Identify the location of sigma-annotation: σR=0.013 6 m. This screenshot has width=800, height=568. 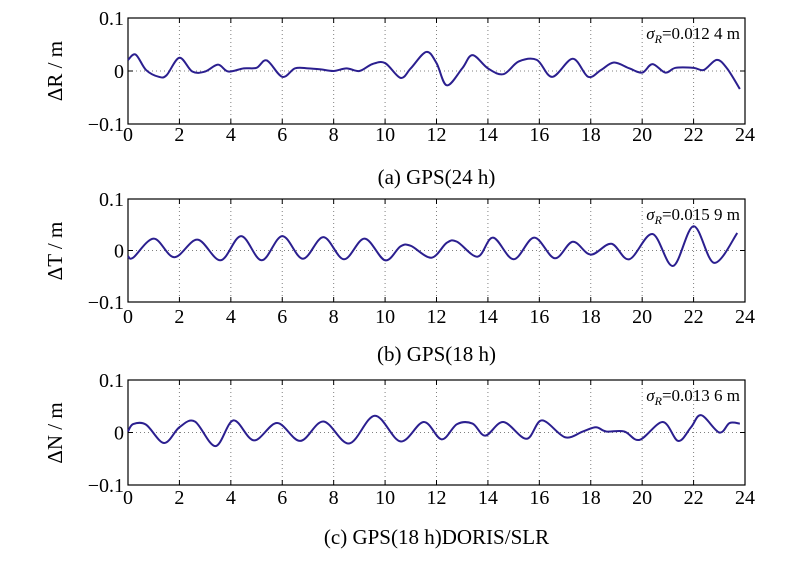
(693, 397).